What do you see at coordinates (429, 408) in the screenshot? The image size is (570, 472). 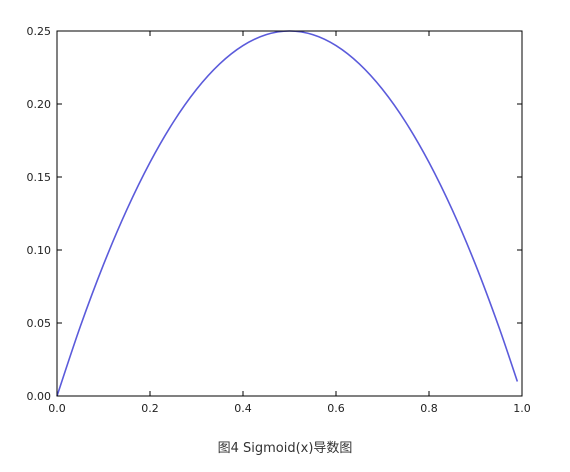 I see `x-tick-label: 0.8` at bounding box center [429, 408].